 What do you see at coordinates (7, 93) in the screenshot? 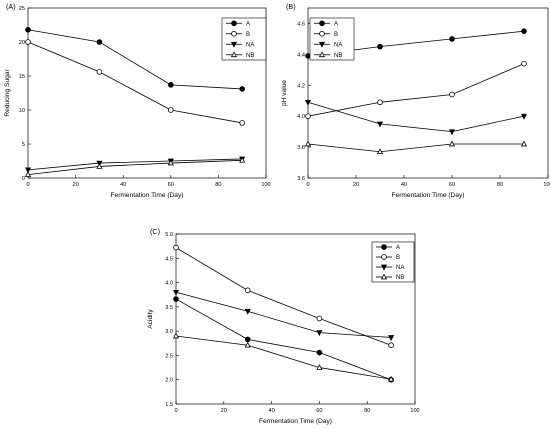
I see `y-axis-label: Reducing Sugar` at bounding box center [7, 93].